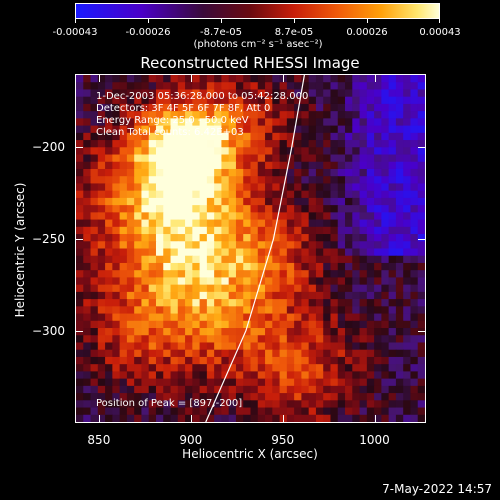  Describe the element at coordinates (283, 440) in the screenshot. I see `x-tick-label: 950` at that location.